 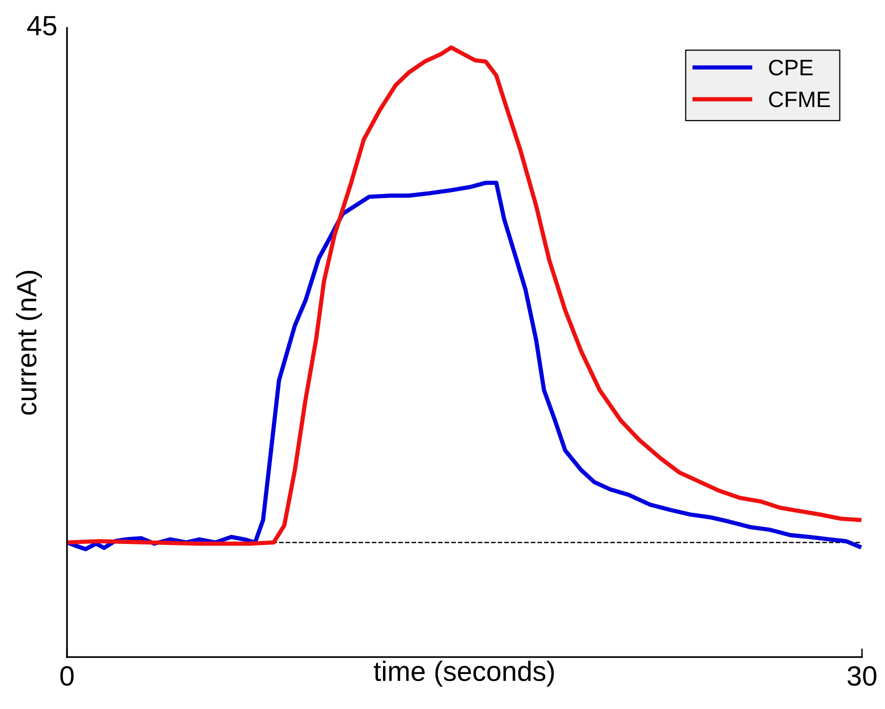 What do you see at coordinates (29, 342) in the screenshot?
I see `y-axis-title: current (nA)` at bounding box center [29, 342].